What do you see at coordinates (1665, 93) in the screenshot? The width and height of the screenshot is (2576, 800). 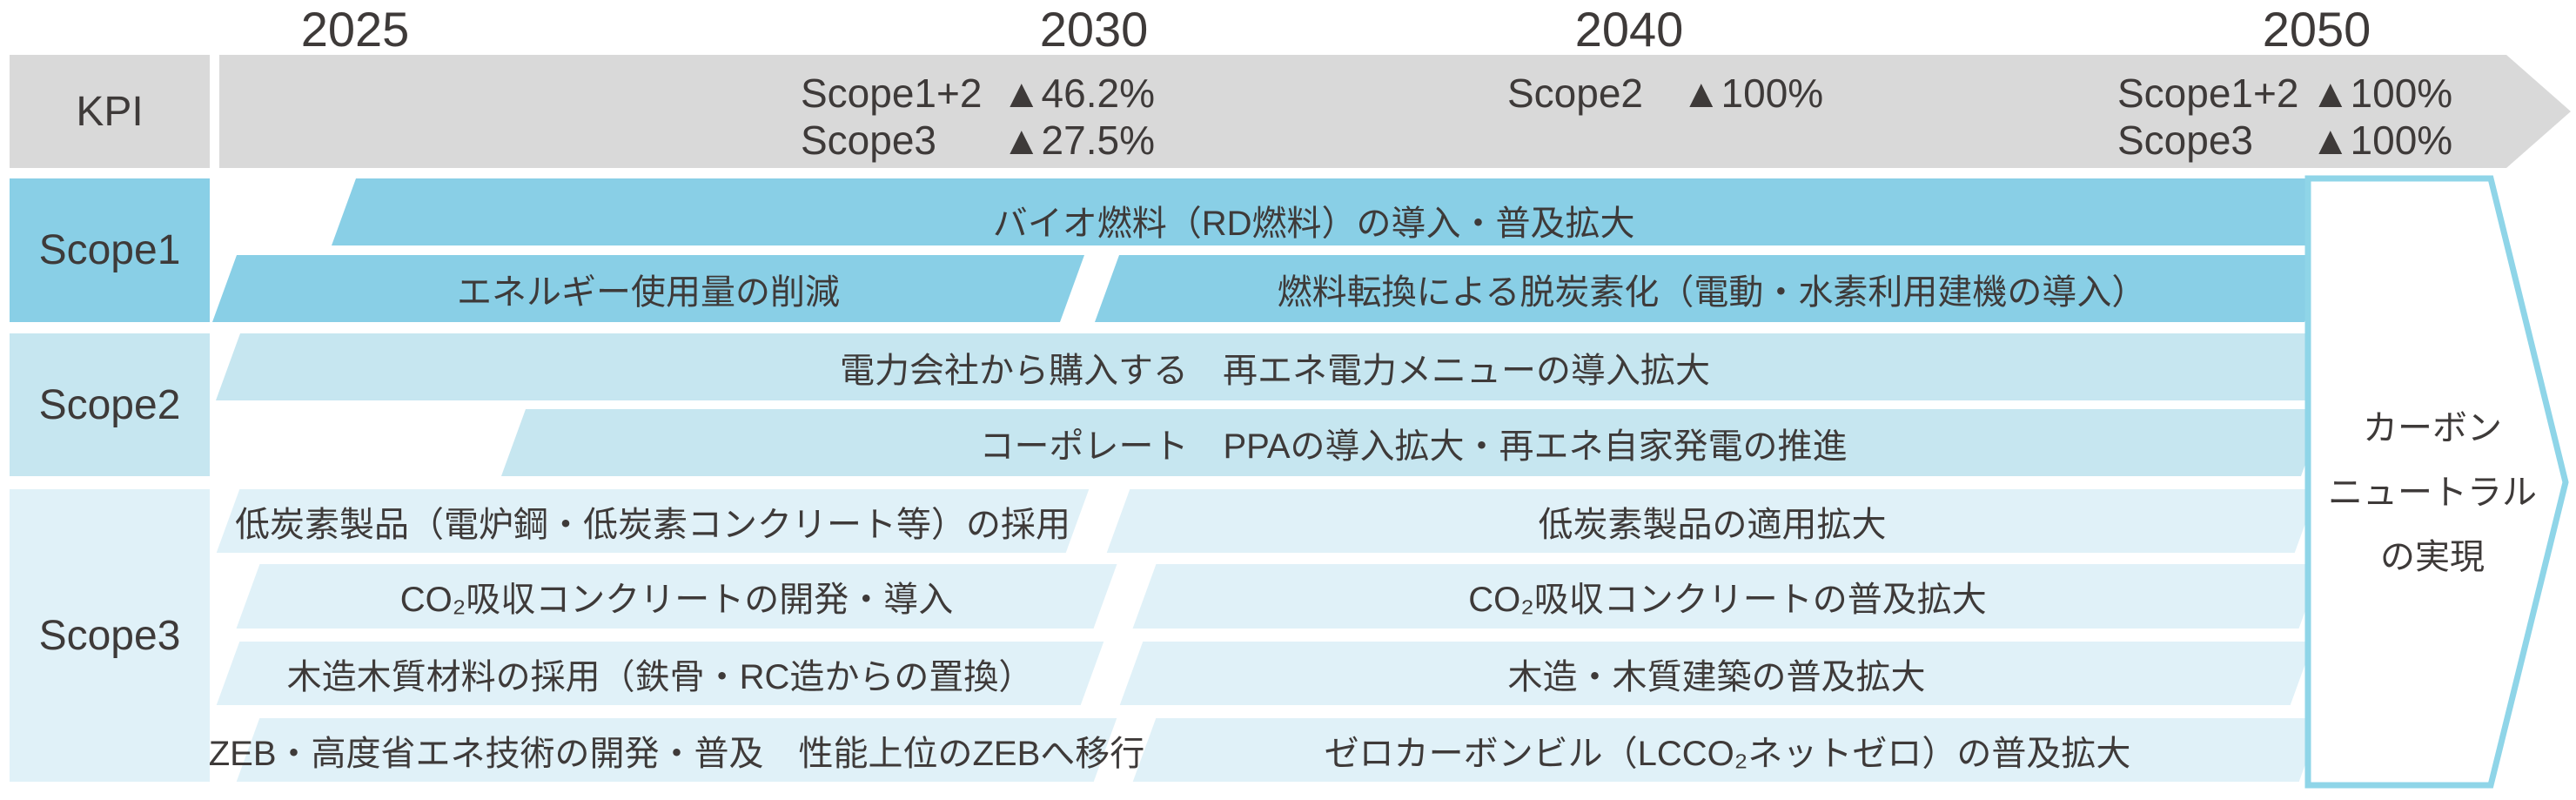 I see `kpi-target-2040: Scope2 ▲100%` at bounding box center [1665, 93].